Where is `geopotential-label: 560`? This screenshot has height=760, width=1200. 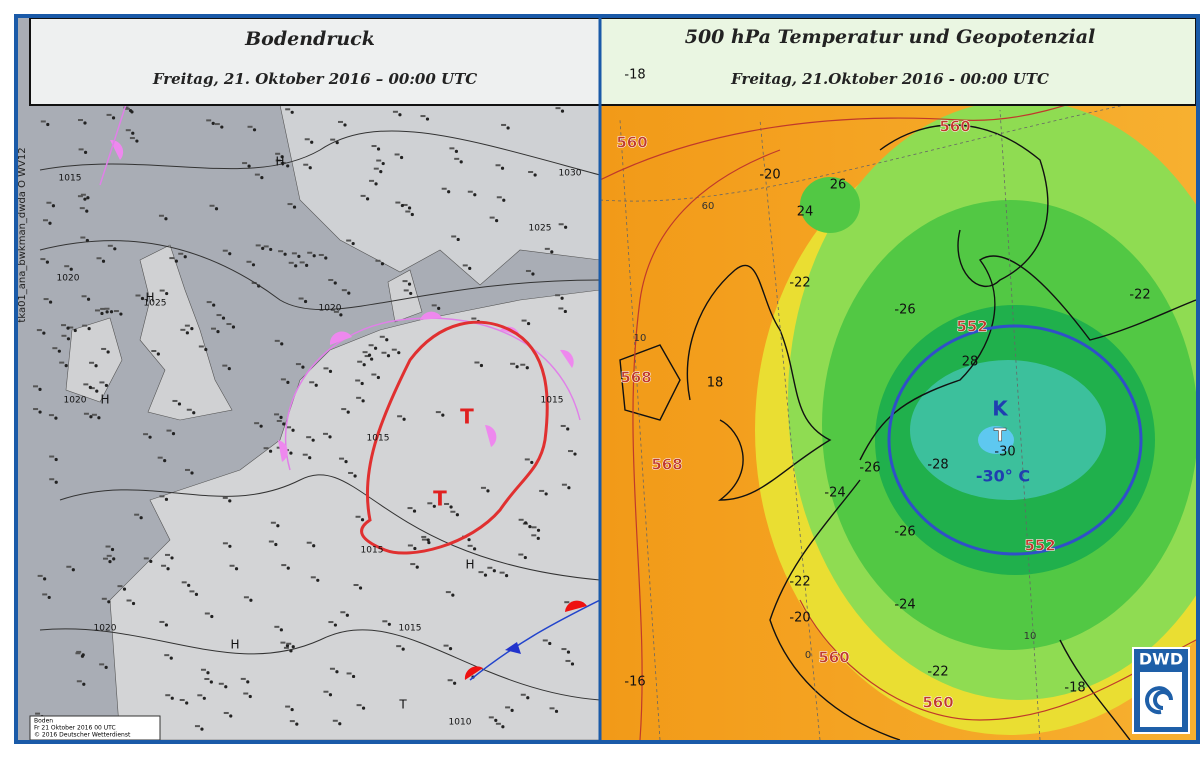 geopotential-label: 560 is located at coordinates (954, 127).